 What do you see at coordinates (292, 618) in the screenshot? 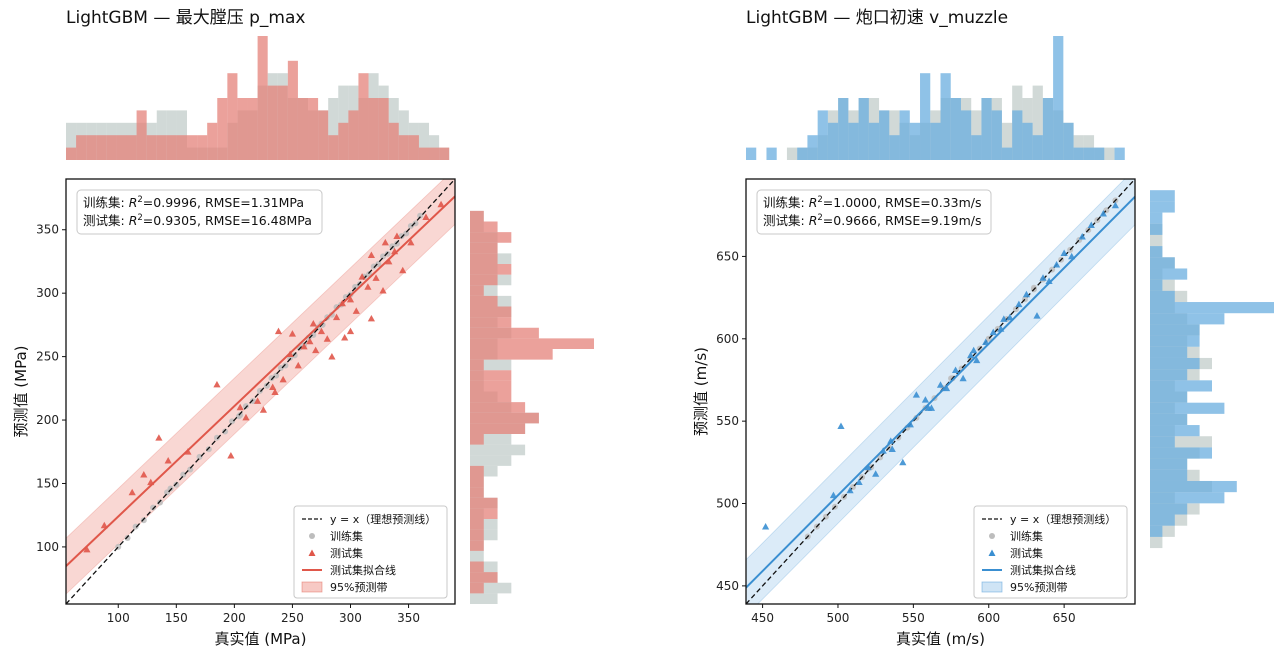
I see `x-tick-label: 250` at bounding box center [292, 618].